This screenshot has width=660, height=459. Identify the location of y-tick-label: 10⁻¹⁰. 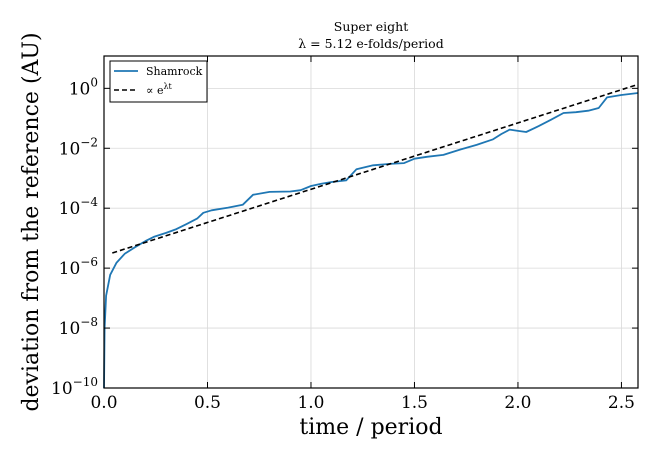
(74, 387).